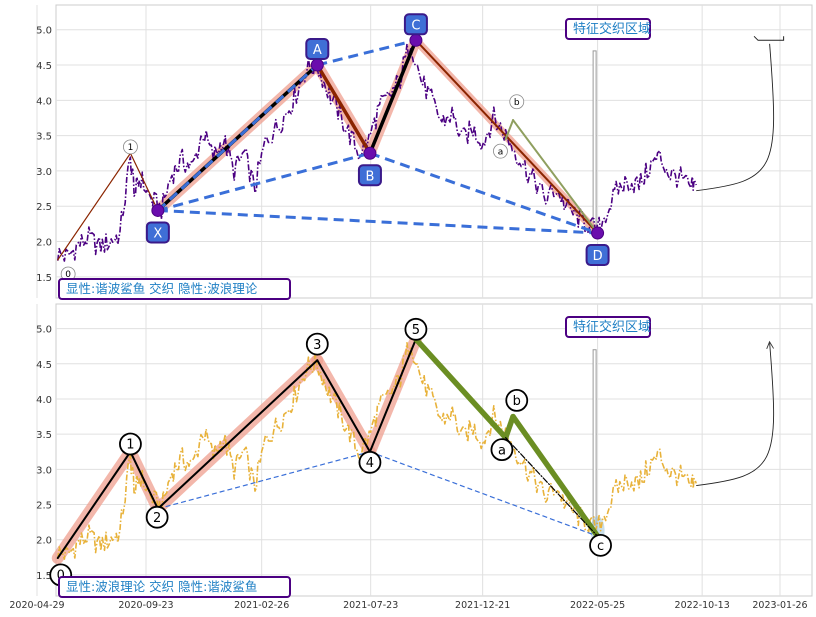 The image size is (816, 617). Describe the element at coordinates (158, 210) in the screenshot. I see `pattern-point-X` at that location.